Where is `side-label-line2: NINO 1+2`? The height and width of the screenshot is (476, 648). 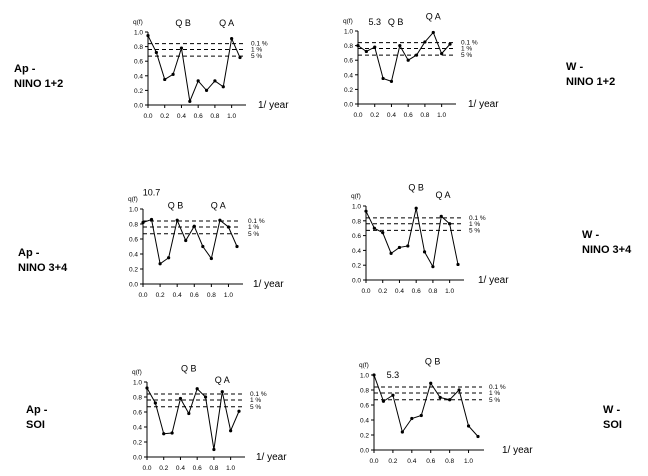
side-label-line2: NINO 1+2 is located at coordinates (39, 84).